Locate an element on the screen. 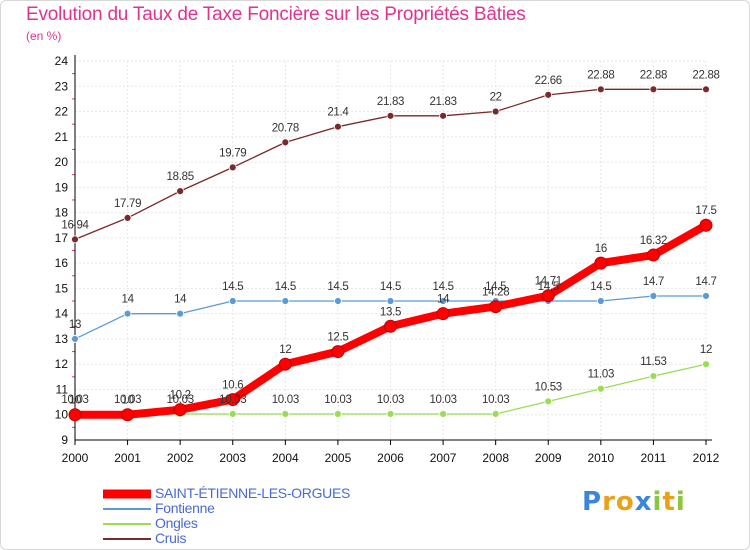 The image size is (750, 550). data-label-0: 10.6 is located at coordinates (232, 386).